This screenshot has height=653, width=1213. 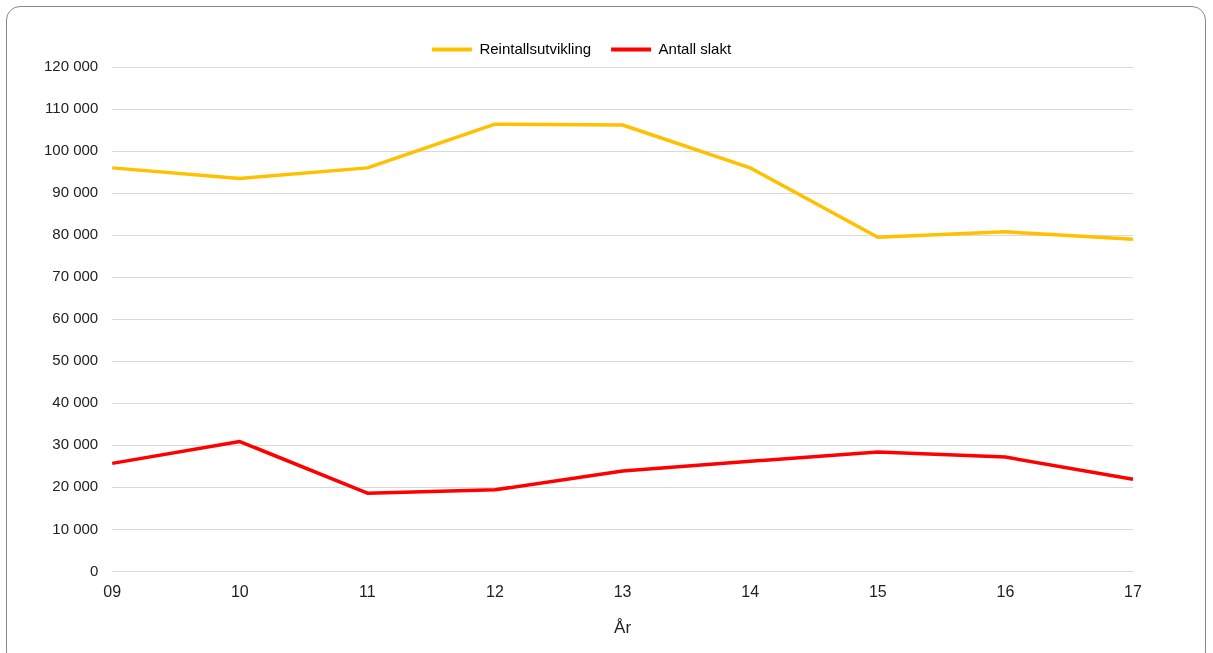 I want to click on x-tick-label: 17, so click(x=1133, y=592).